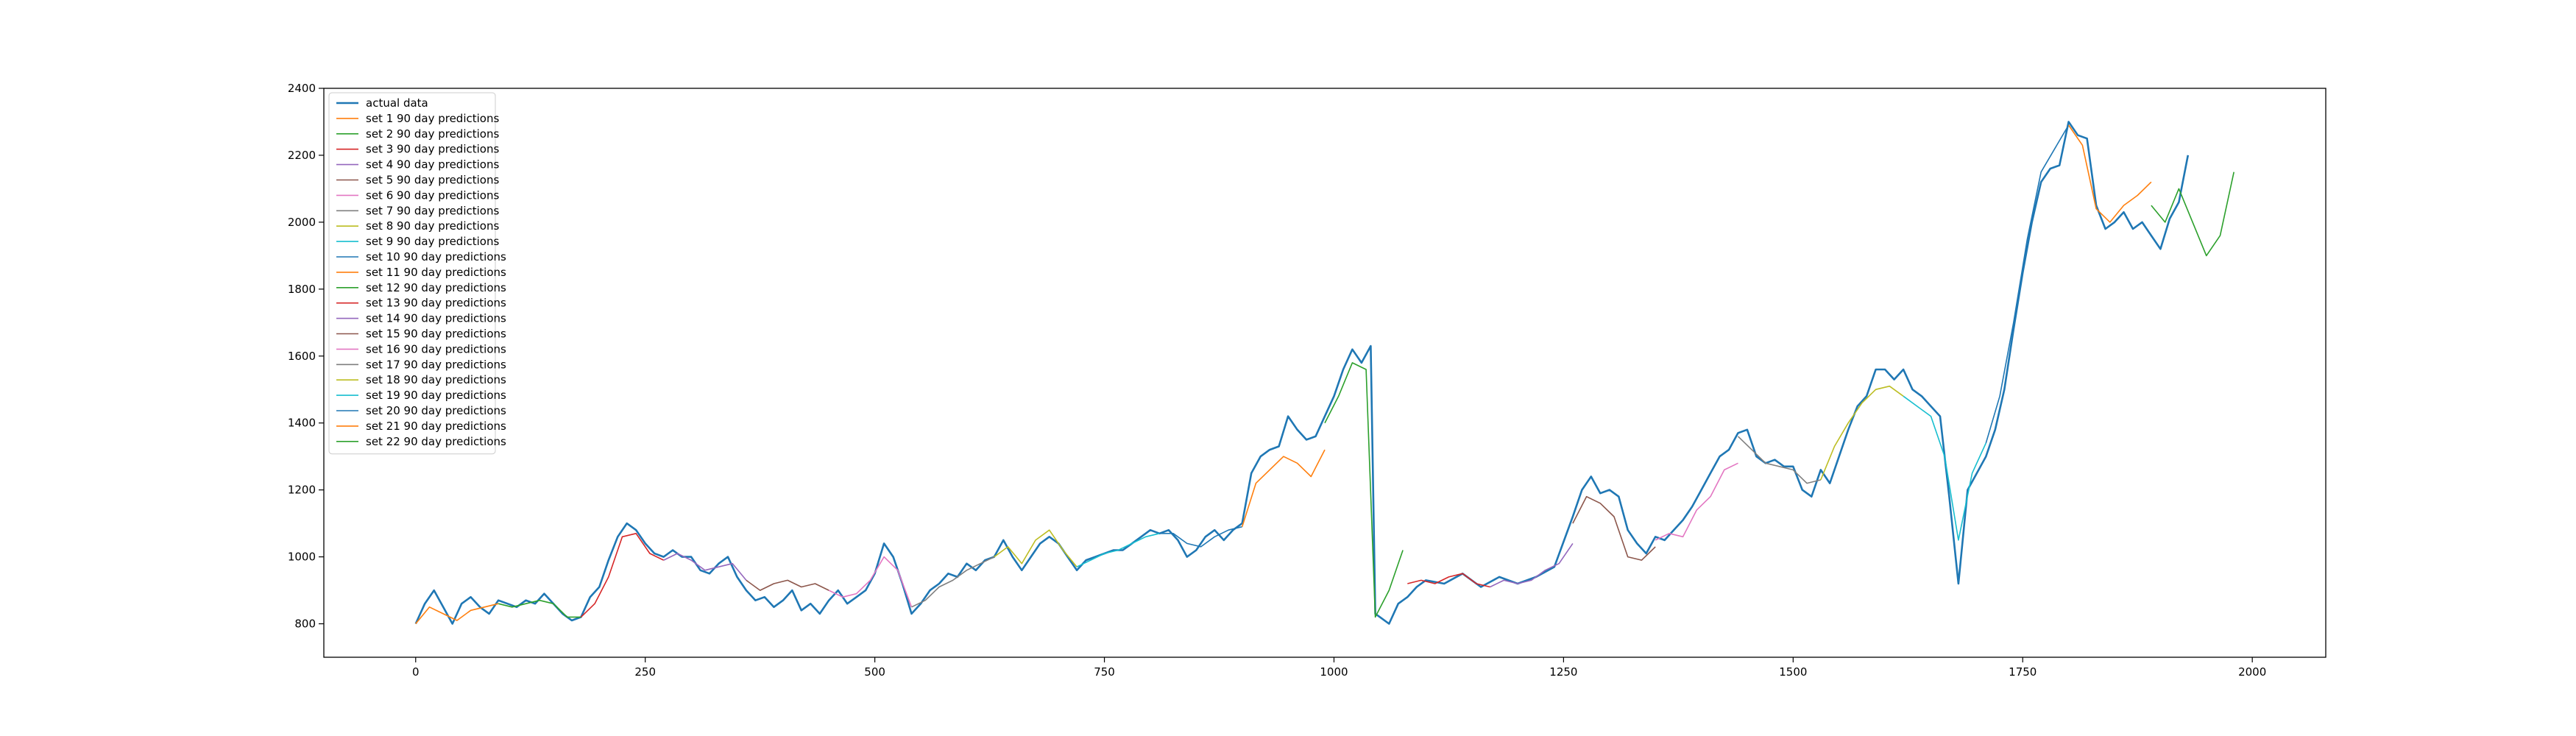 This screenshot has height=736, width=2576. I want to click on legend-label: set 14 90 day predictions, so click(436, 318).